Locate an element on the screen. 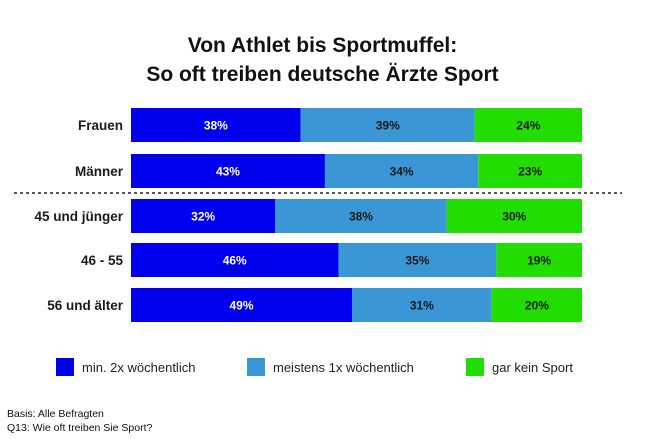 The height and width of the screenshot is (439, 645). bar-label-1-2: 38% is located at coordinates (361, 217).